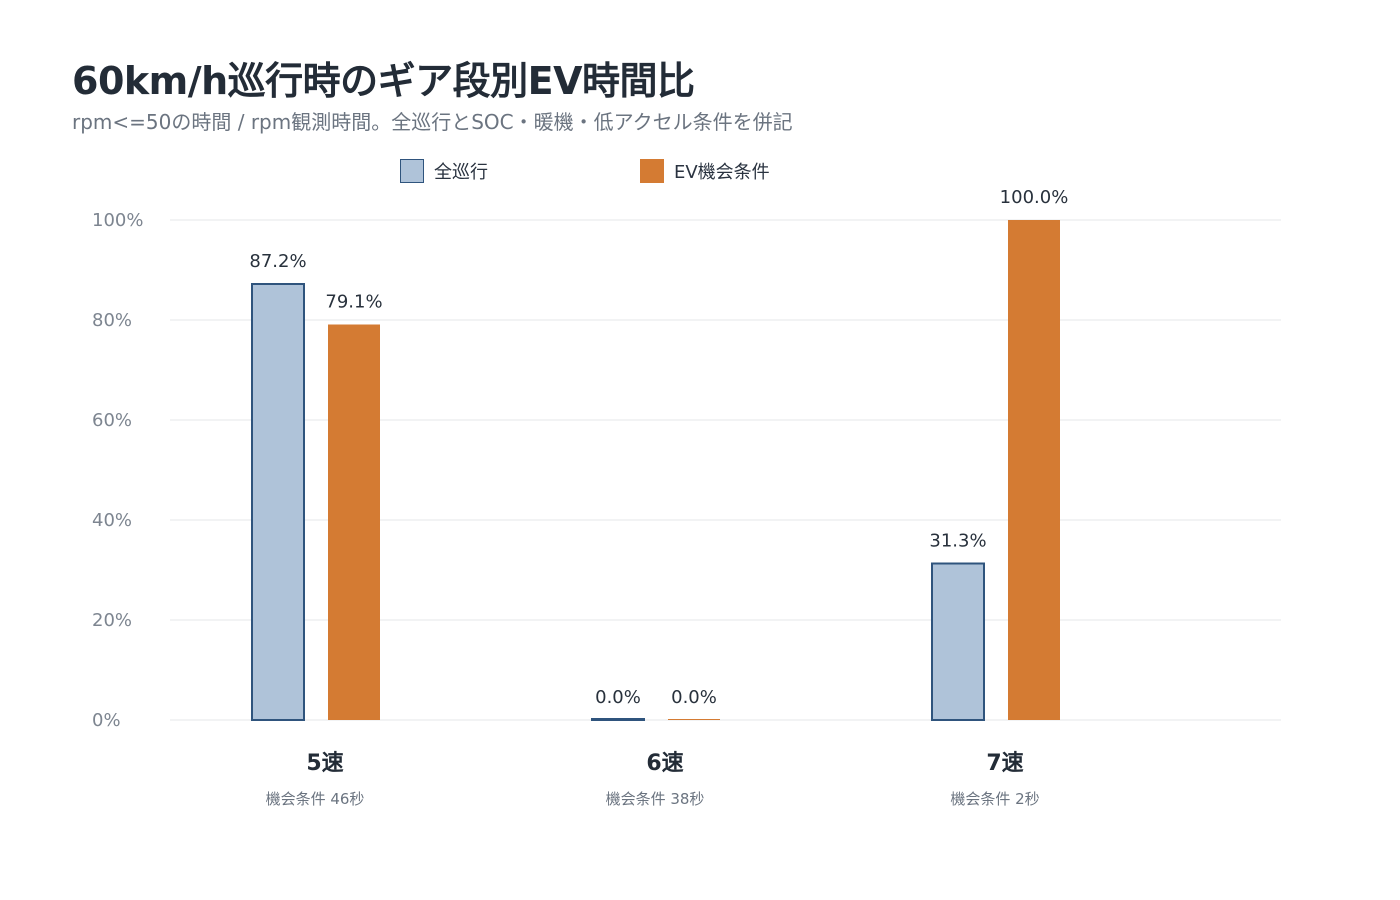  What do you see at coordinates (315, 799) in the screenshot?
I see `x-category-note: 機会条件 46秒` at bounding box center [315, 799].